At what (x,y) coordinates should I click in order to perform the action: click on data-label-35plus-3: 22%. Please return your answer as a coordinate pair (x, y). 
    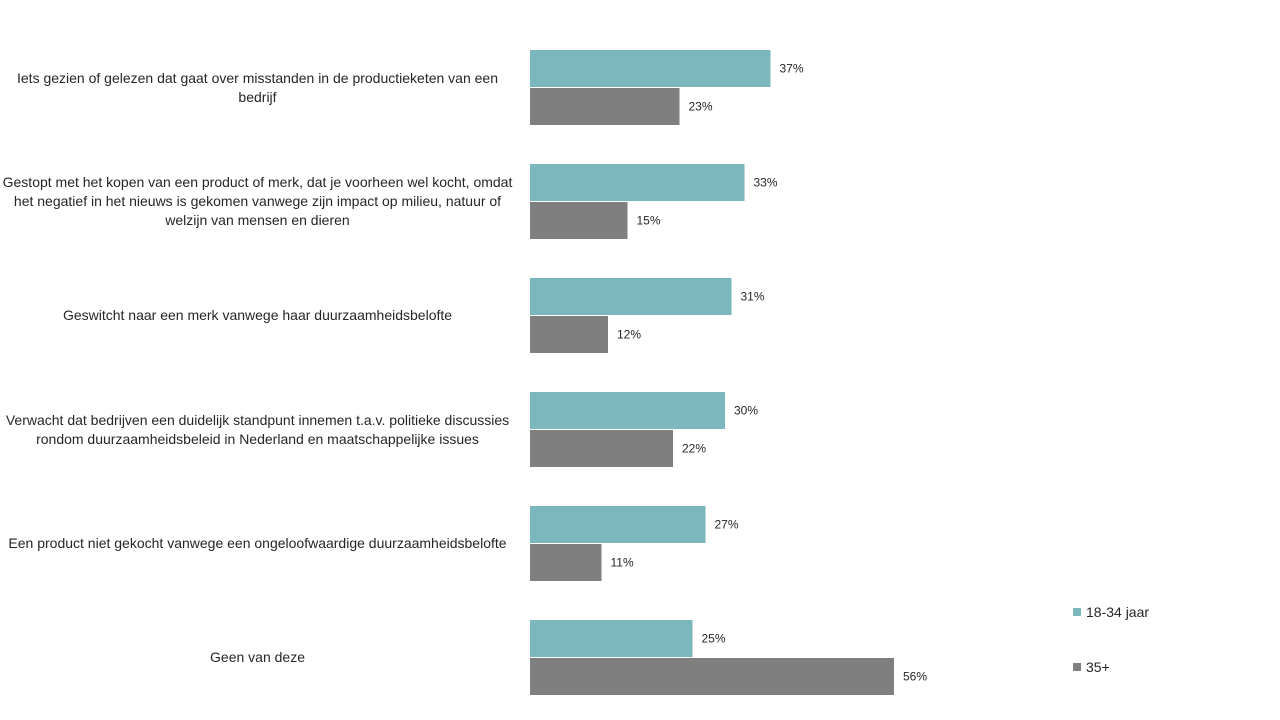
    Looking at the image, I should click on (694, 449).